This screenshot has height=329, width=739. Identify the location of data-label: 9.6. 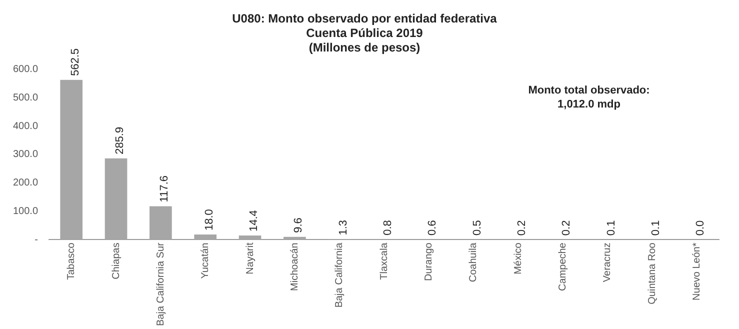
(298, 225).